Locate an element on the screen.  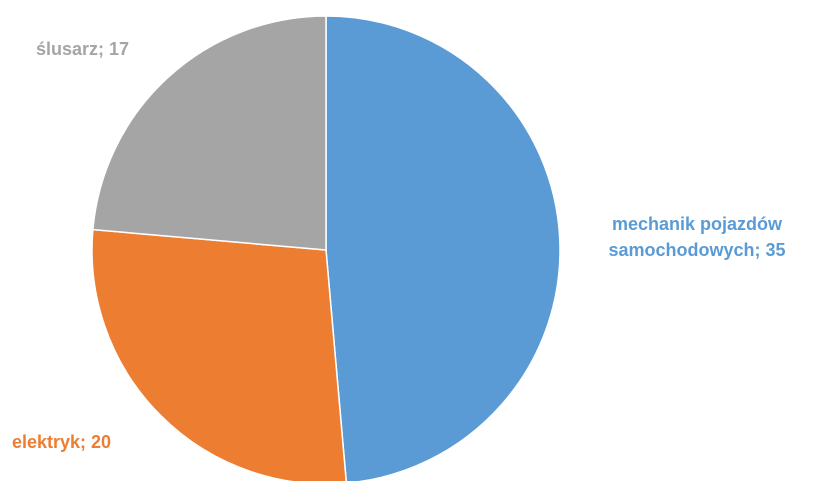
slice-label-line: ślusarz; 17 is located at coordinates (83, 49).